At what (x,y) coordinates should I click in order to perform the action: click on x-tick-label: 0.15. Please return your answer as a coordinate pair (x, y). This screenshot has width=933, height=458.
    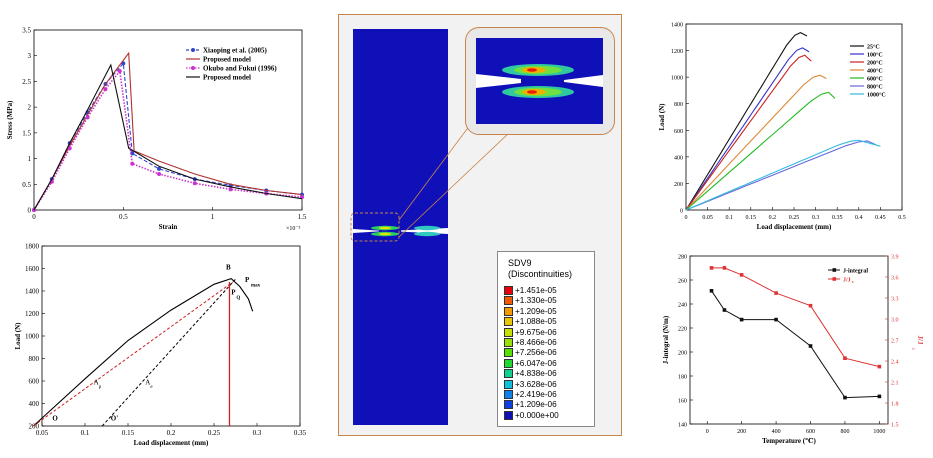
    Looking at the image, I should click on (751, 218).